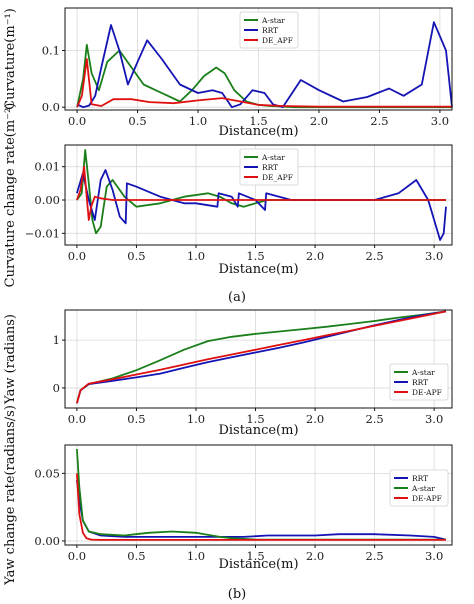 Image resolution: width=474 pixels, height=604 pixels. What do you see at coordinates (237, 297) in the screenshot?
I see `caption-a: (a)` at bounding box center [237, 297].